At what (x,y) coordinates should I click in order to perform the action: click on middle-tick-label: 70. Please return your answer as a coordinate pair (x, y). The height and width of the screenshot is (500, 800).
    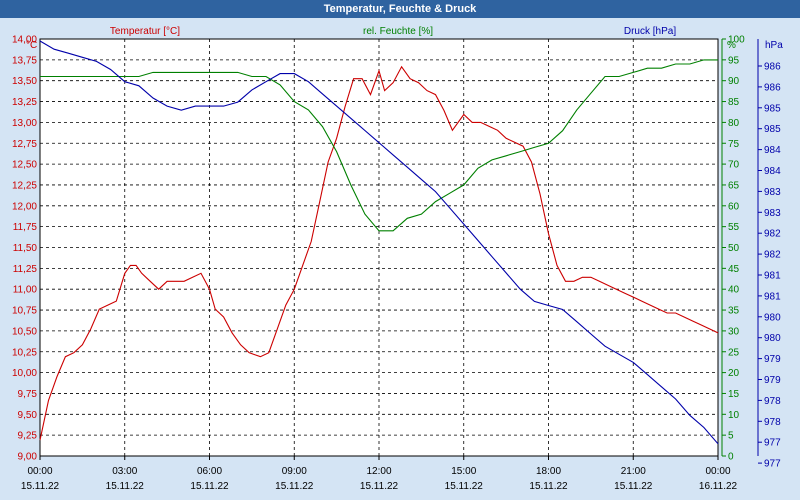
    Looking at the image, I should click on (734, 165).